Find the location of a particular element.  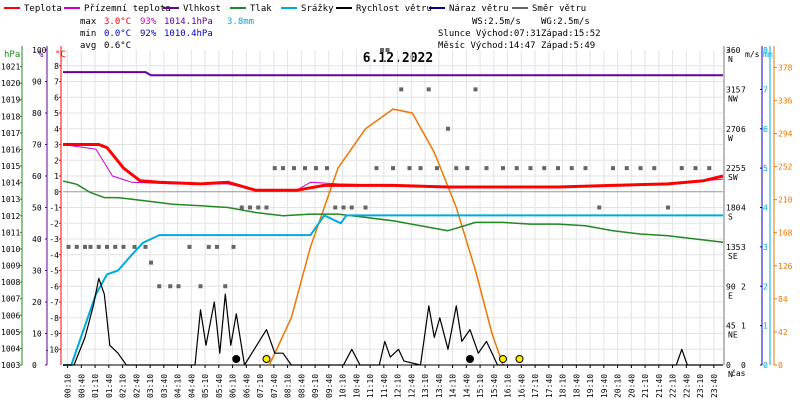

y-tick-humidity: 100 is located at coordinates (39, 50).